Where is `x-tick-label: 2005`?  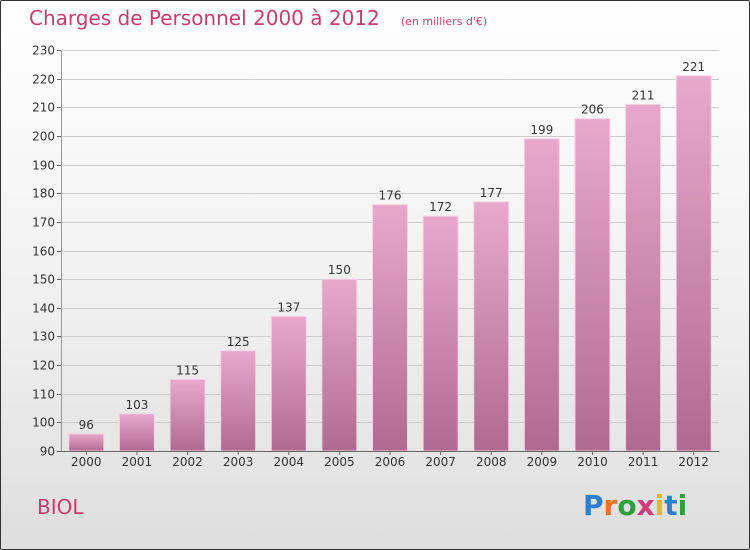 x-tick-label: 2005 is located at coordinates (339, 462).